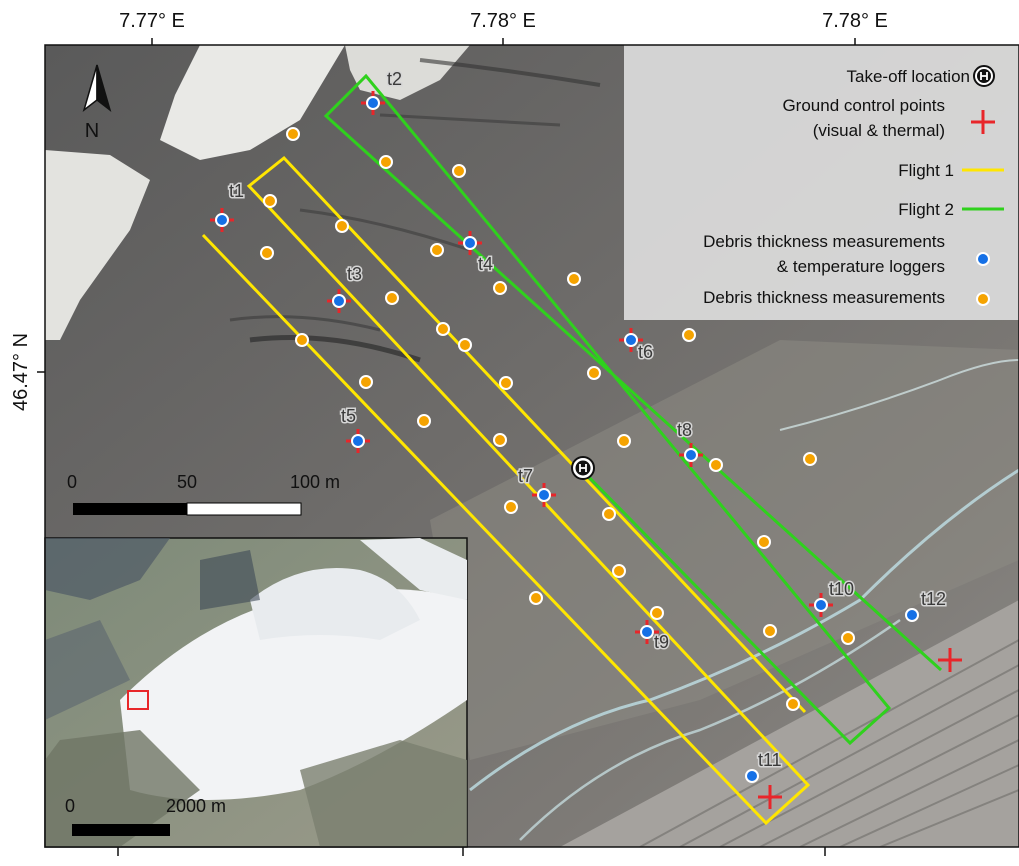 The height and width of the screenshot is (866, 1019). Describe the element at coordinates (661, 642) in the screenshot. I see `site-label: t9` at that location.